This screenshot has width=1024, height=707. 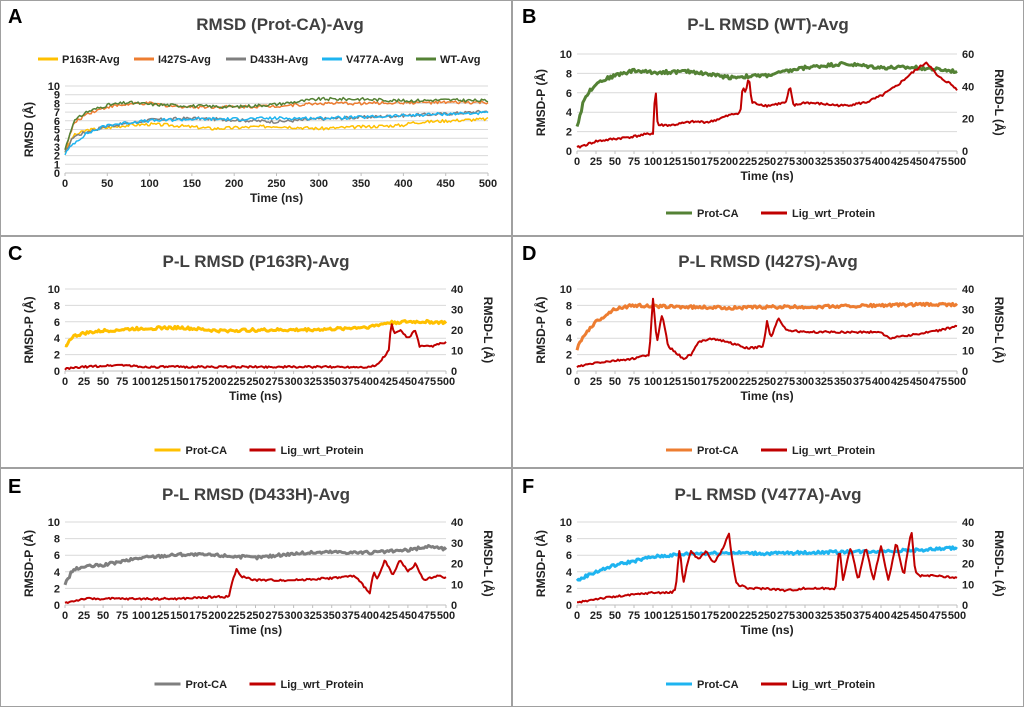 I want to click on y-tick-label: 2, so click(x=569, y=356).